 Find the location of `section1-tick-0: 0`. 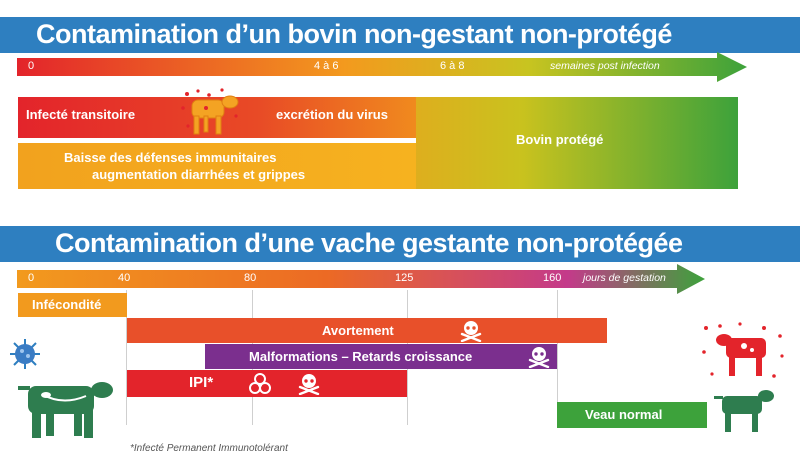

section1-tick-0: 0 is located at coordinates (31, 66).